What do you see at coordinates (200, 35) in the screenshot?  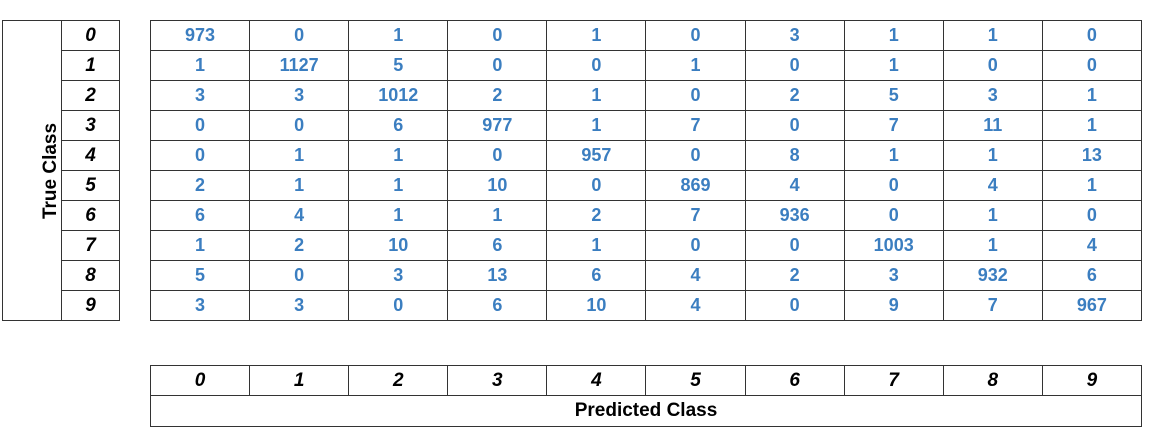 I see `matrix-cell: 973` at bounding box center [200, 35].